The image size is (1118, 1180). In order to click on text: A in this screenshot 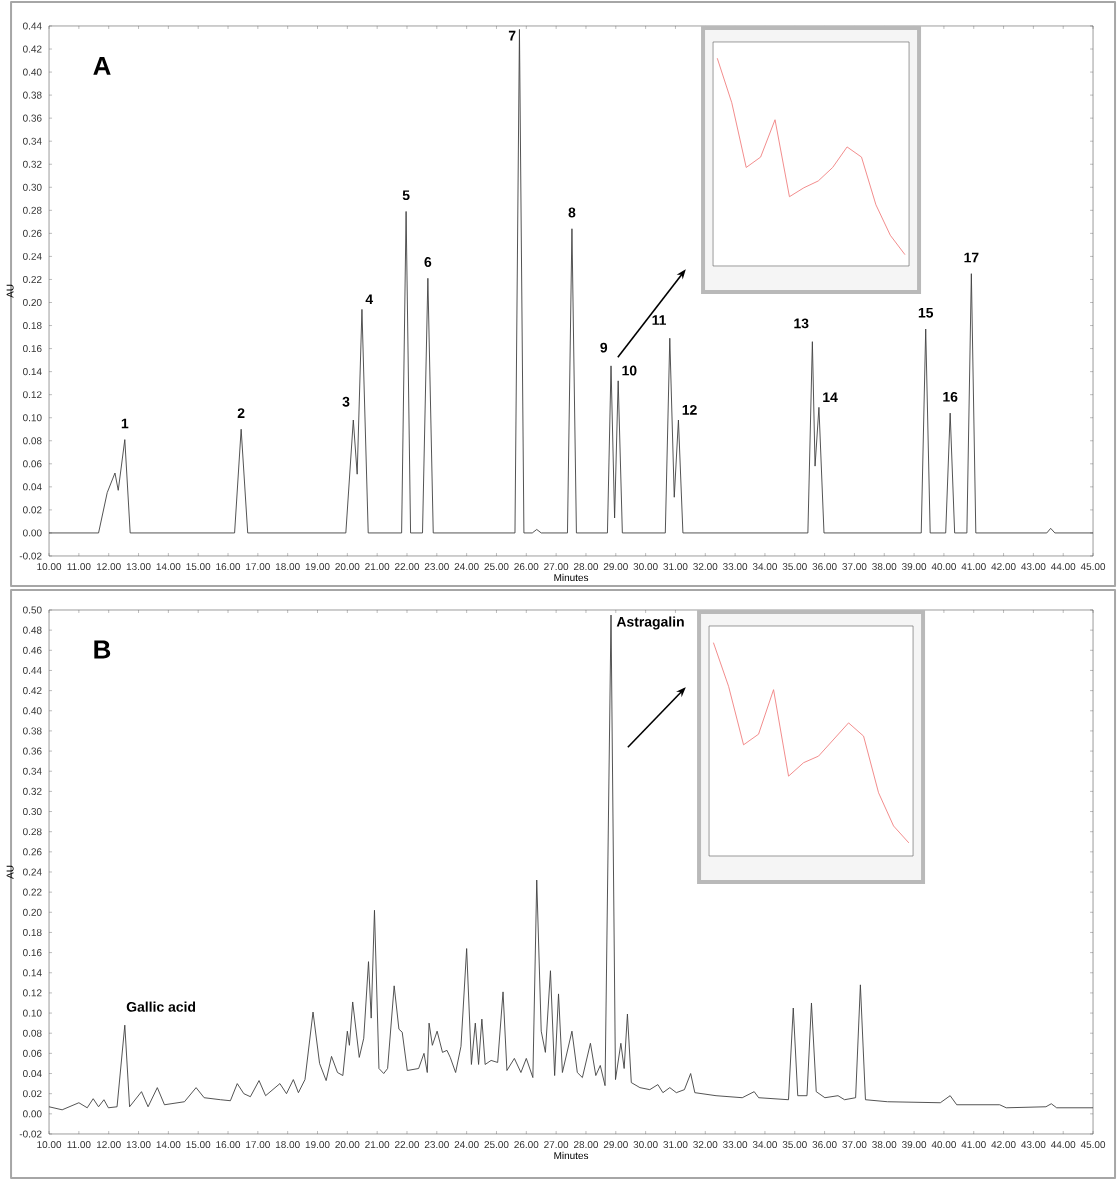, I will do `click(102, 65)`.